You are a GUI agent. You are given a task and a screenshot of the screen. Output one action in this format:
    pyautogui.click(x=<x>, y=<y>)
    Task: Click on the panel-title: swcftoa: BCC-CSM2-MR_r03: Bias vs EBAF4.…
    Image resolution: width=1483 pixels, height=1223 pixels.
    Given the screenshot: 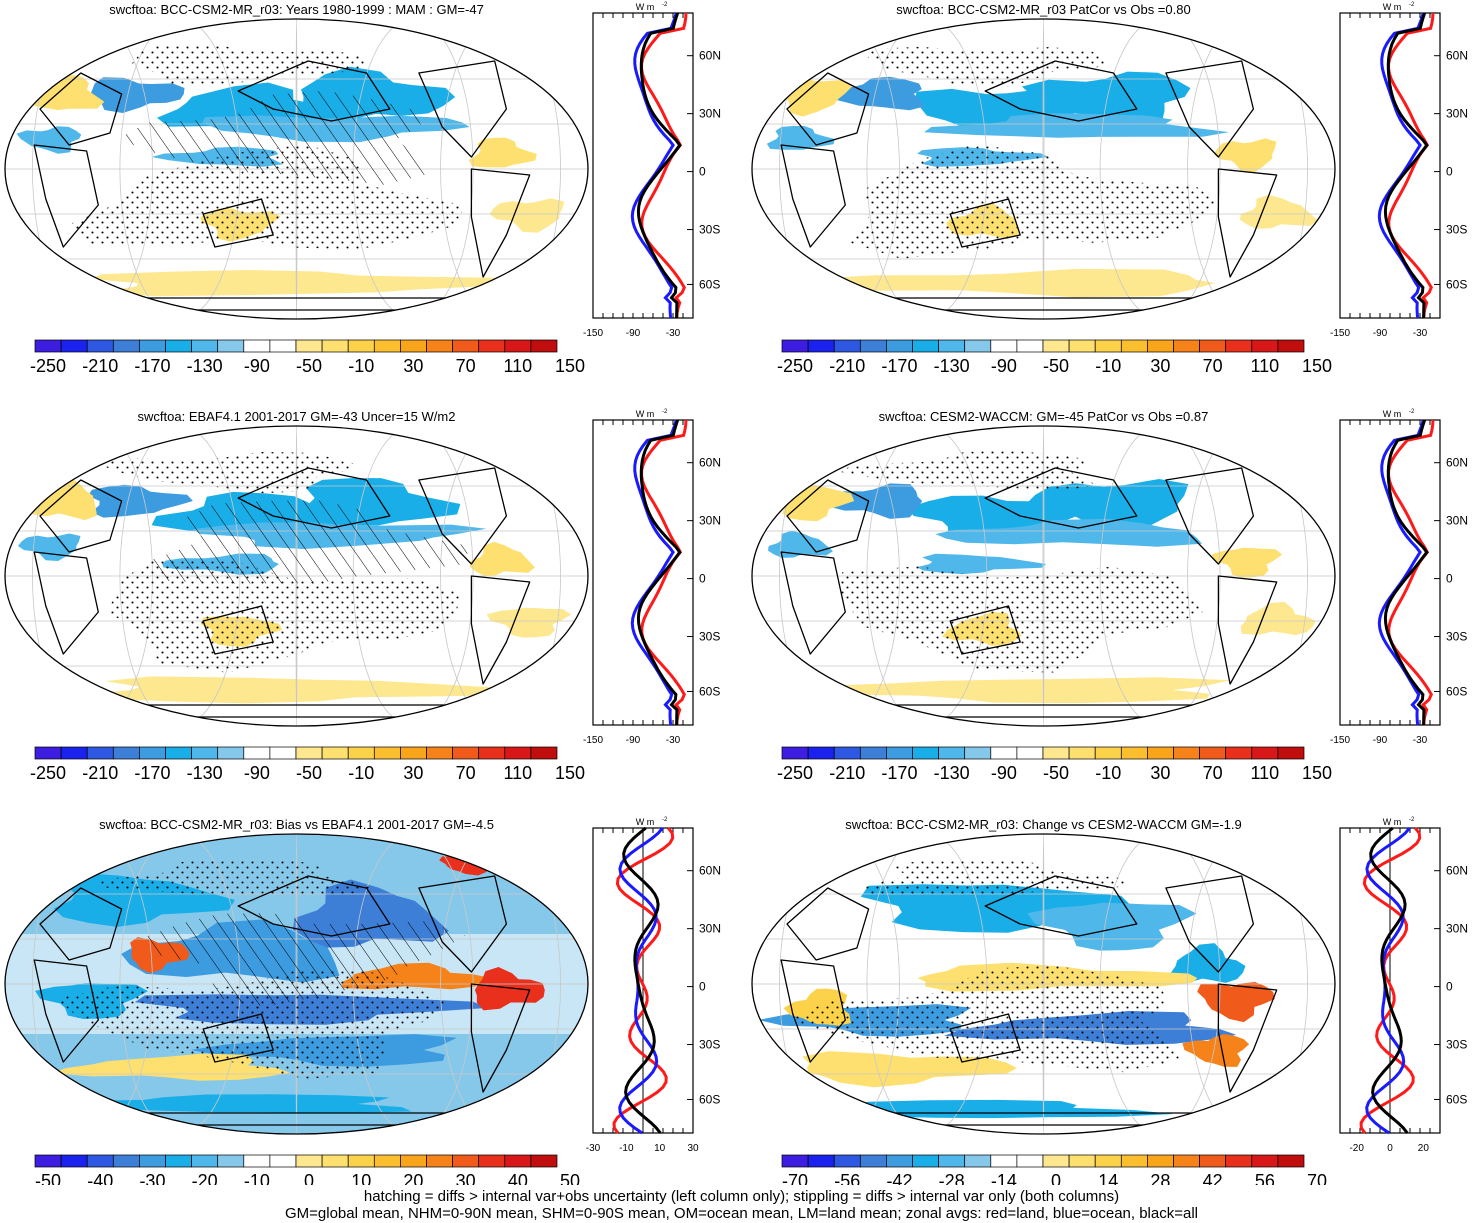 What is the action you would take?
    pyautogui.click(x=296, y=824)
    